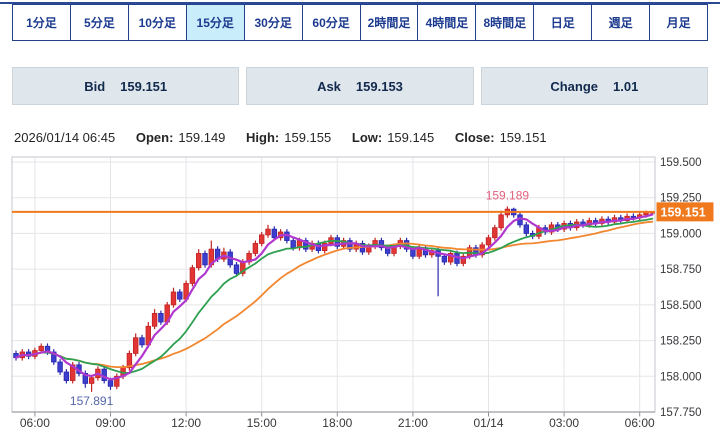  I want to click on timeframe-button-10min: 10分足, so click(156, 22).